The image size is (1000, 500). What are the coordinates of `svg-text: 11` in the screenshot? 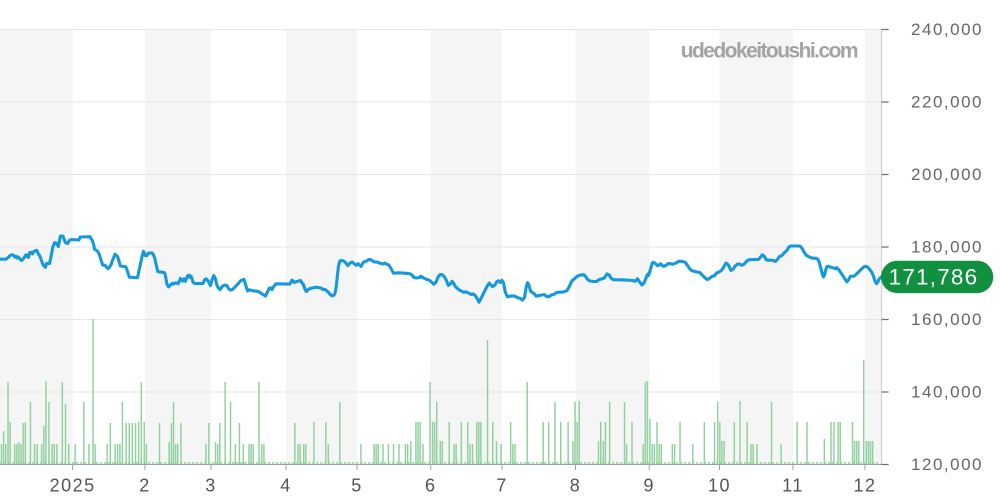 It's located at (793, 486).